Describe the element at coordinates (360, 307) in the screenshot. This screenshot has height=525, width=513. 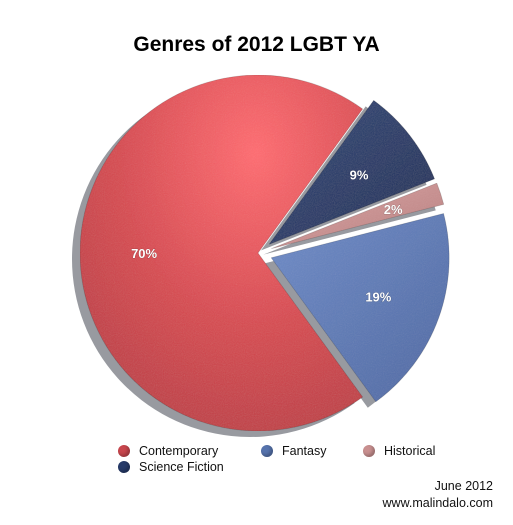
I see `slice-fantasy` at that location.